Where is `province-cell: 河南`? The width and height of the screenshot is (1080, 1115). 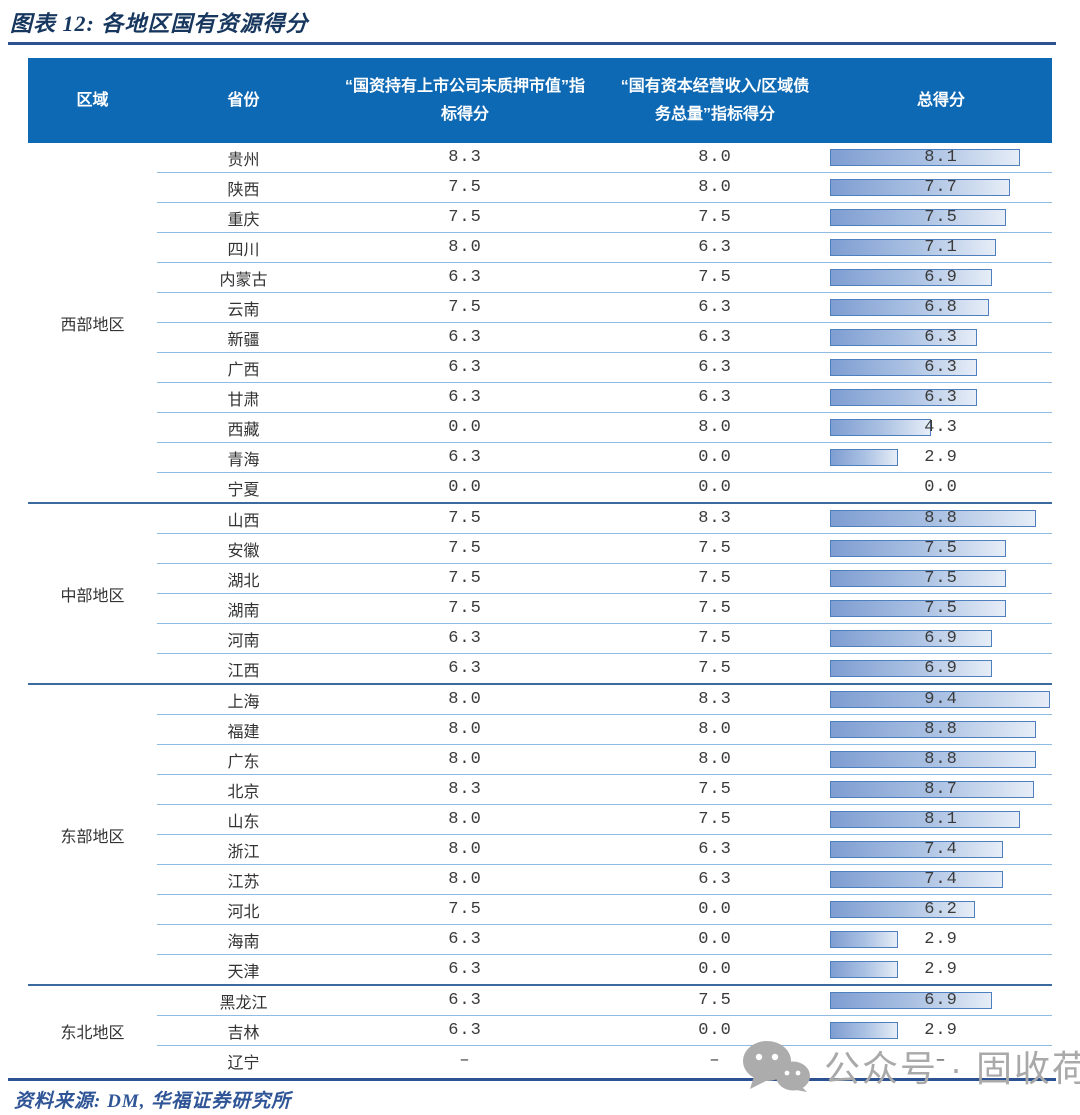 province-cell: 河南 is located at coordinates (243, 641).